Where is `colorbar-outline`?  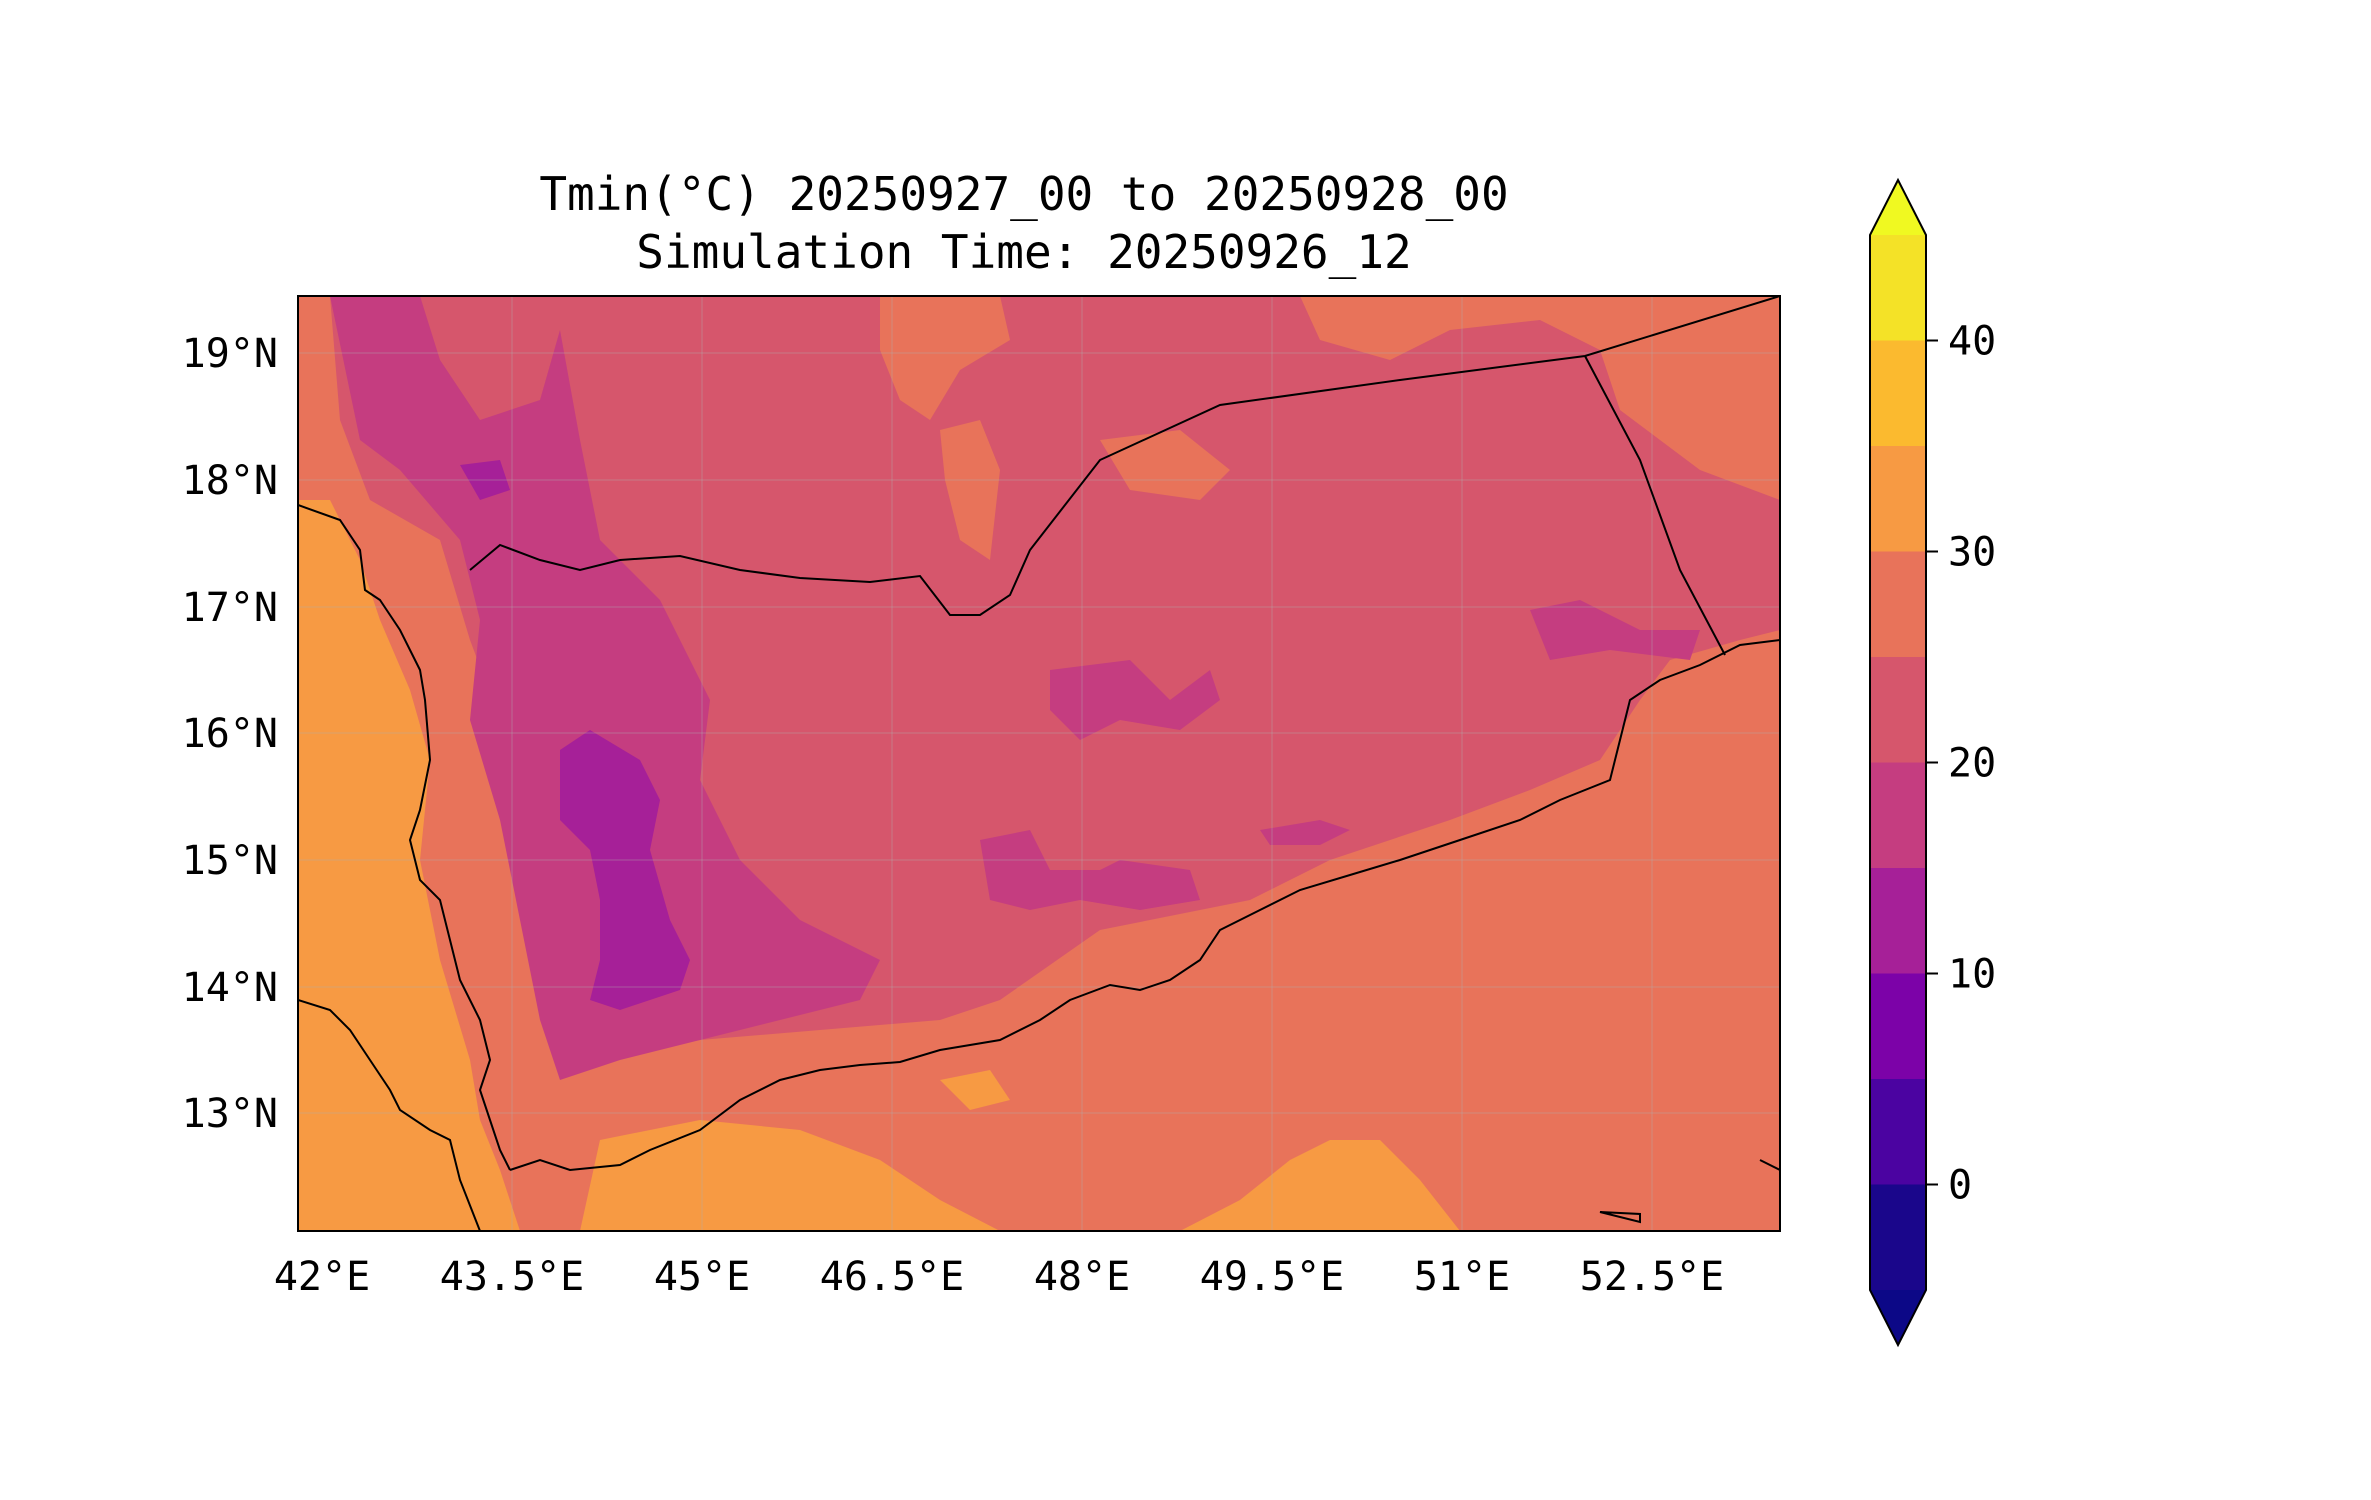 colorbar-outline is located at coordinates (1898, 762).